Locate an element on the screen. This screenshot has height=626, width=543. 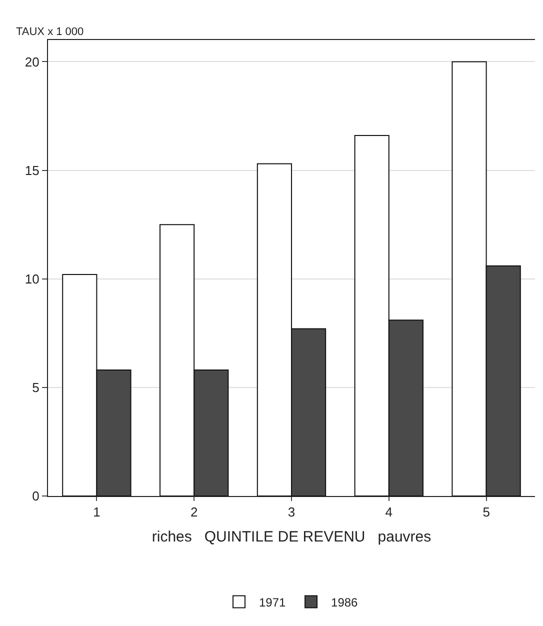
legend-label: 1986 is located at coordinates (344, 602).